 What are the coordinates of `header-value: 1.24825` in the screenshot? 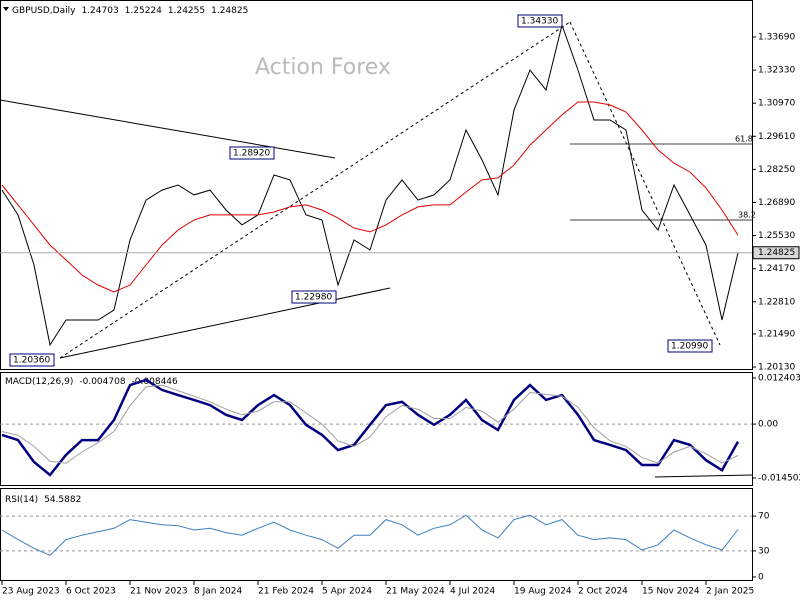 It's located at (229, 11).